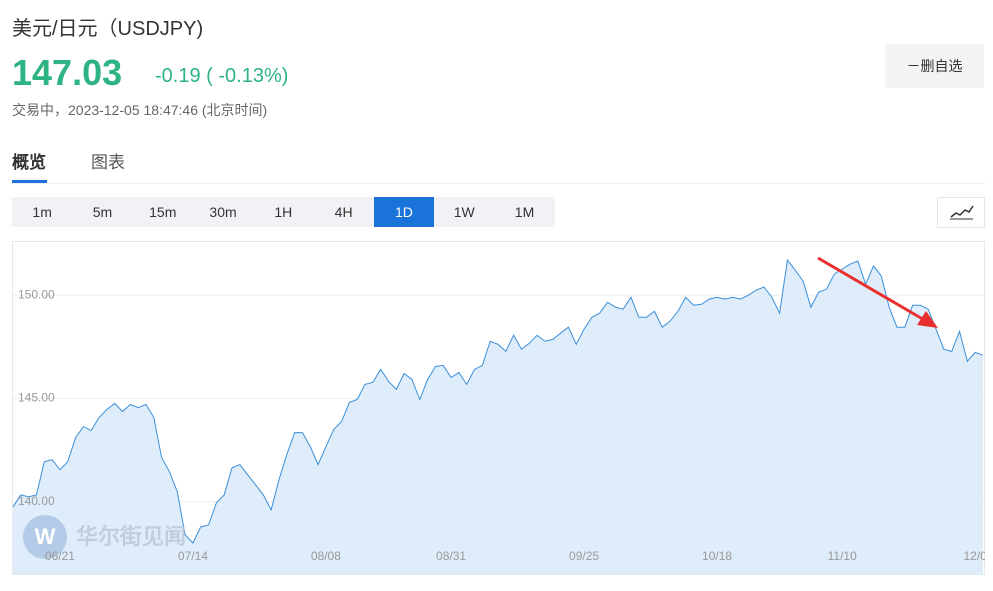  What do you see at coordinates (451, 556) in the screenshot?
I see `x-tick-label: 08/31` at bounding box center [451, 556].